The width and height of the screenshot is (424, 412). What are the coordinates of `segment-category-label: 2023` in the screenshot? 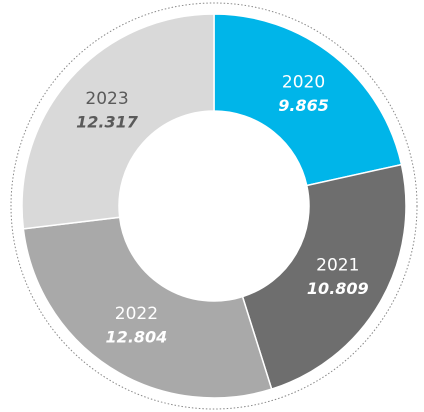 It's located at (106, 99).